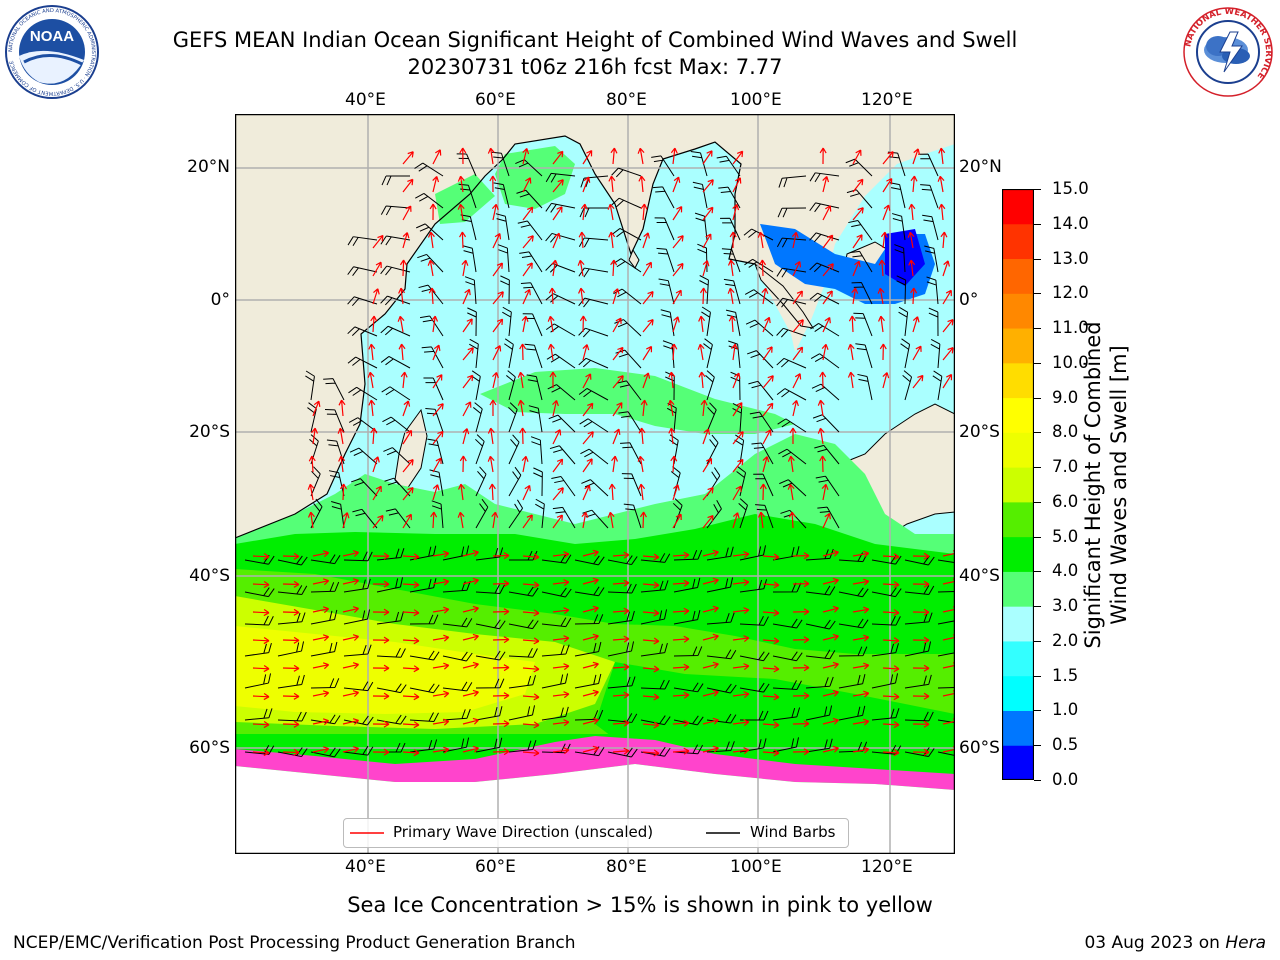  What do you see at coordinates (1065, 536) in the screenshot?
I see `colorbar-tick-label: 5.0` at bounding box center [1065, 536].